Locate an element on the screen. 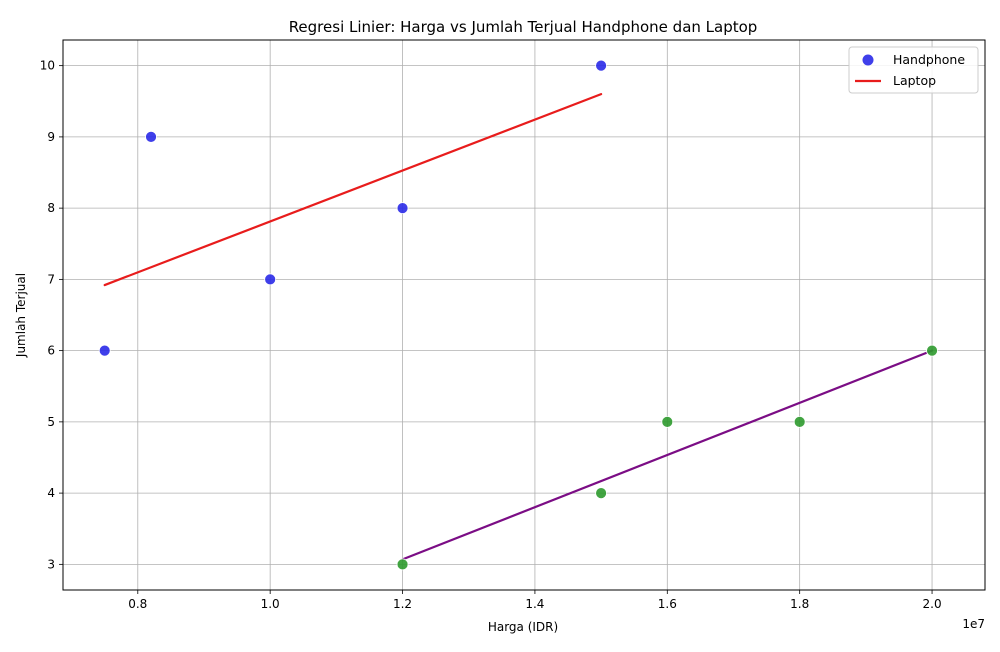 The image size is (1000, 652). legend-box is located at coordinates (913, 70).